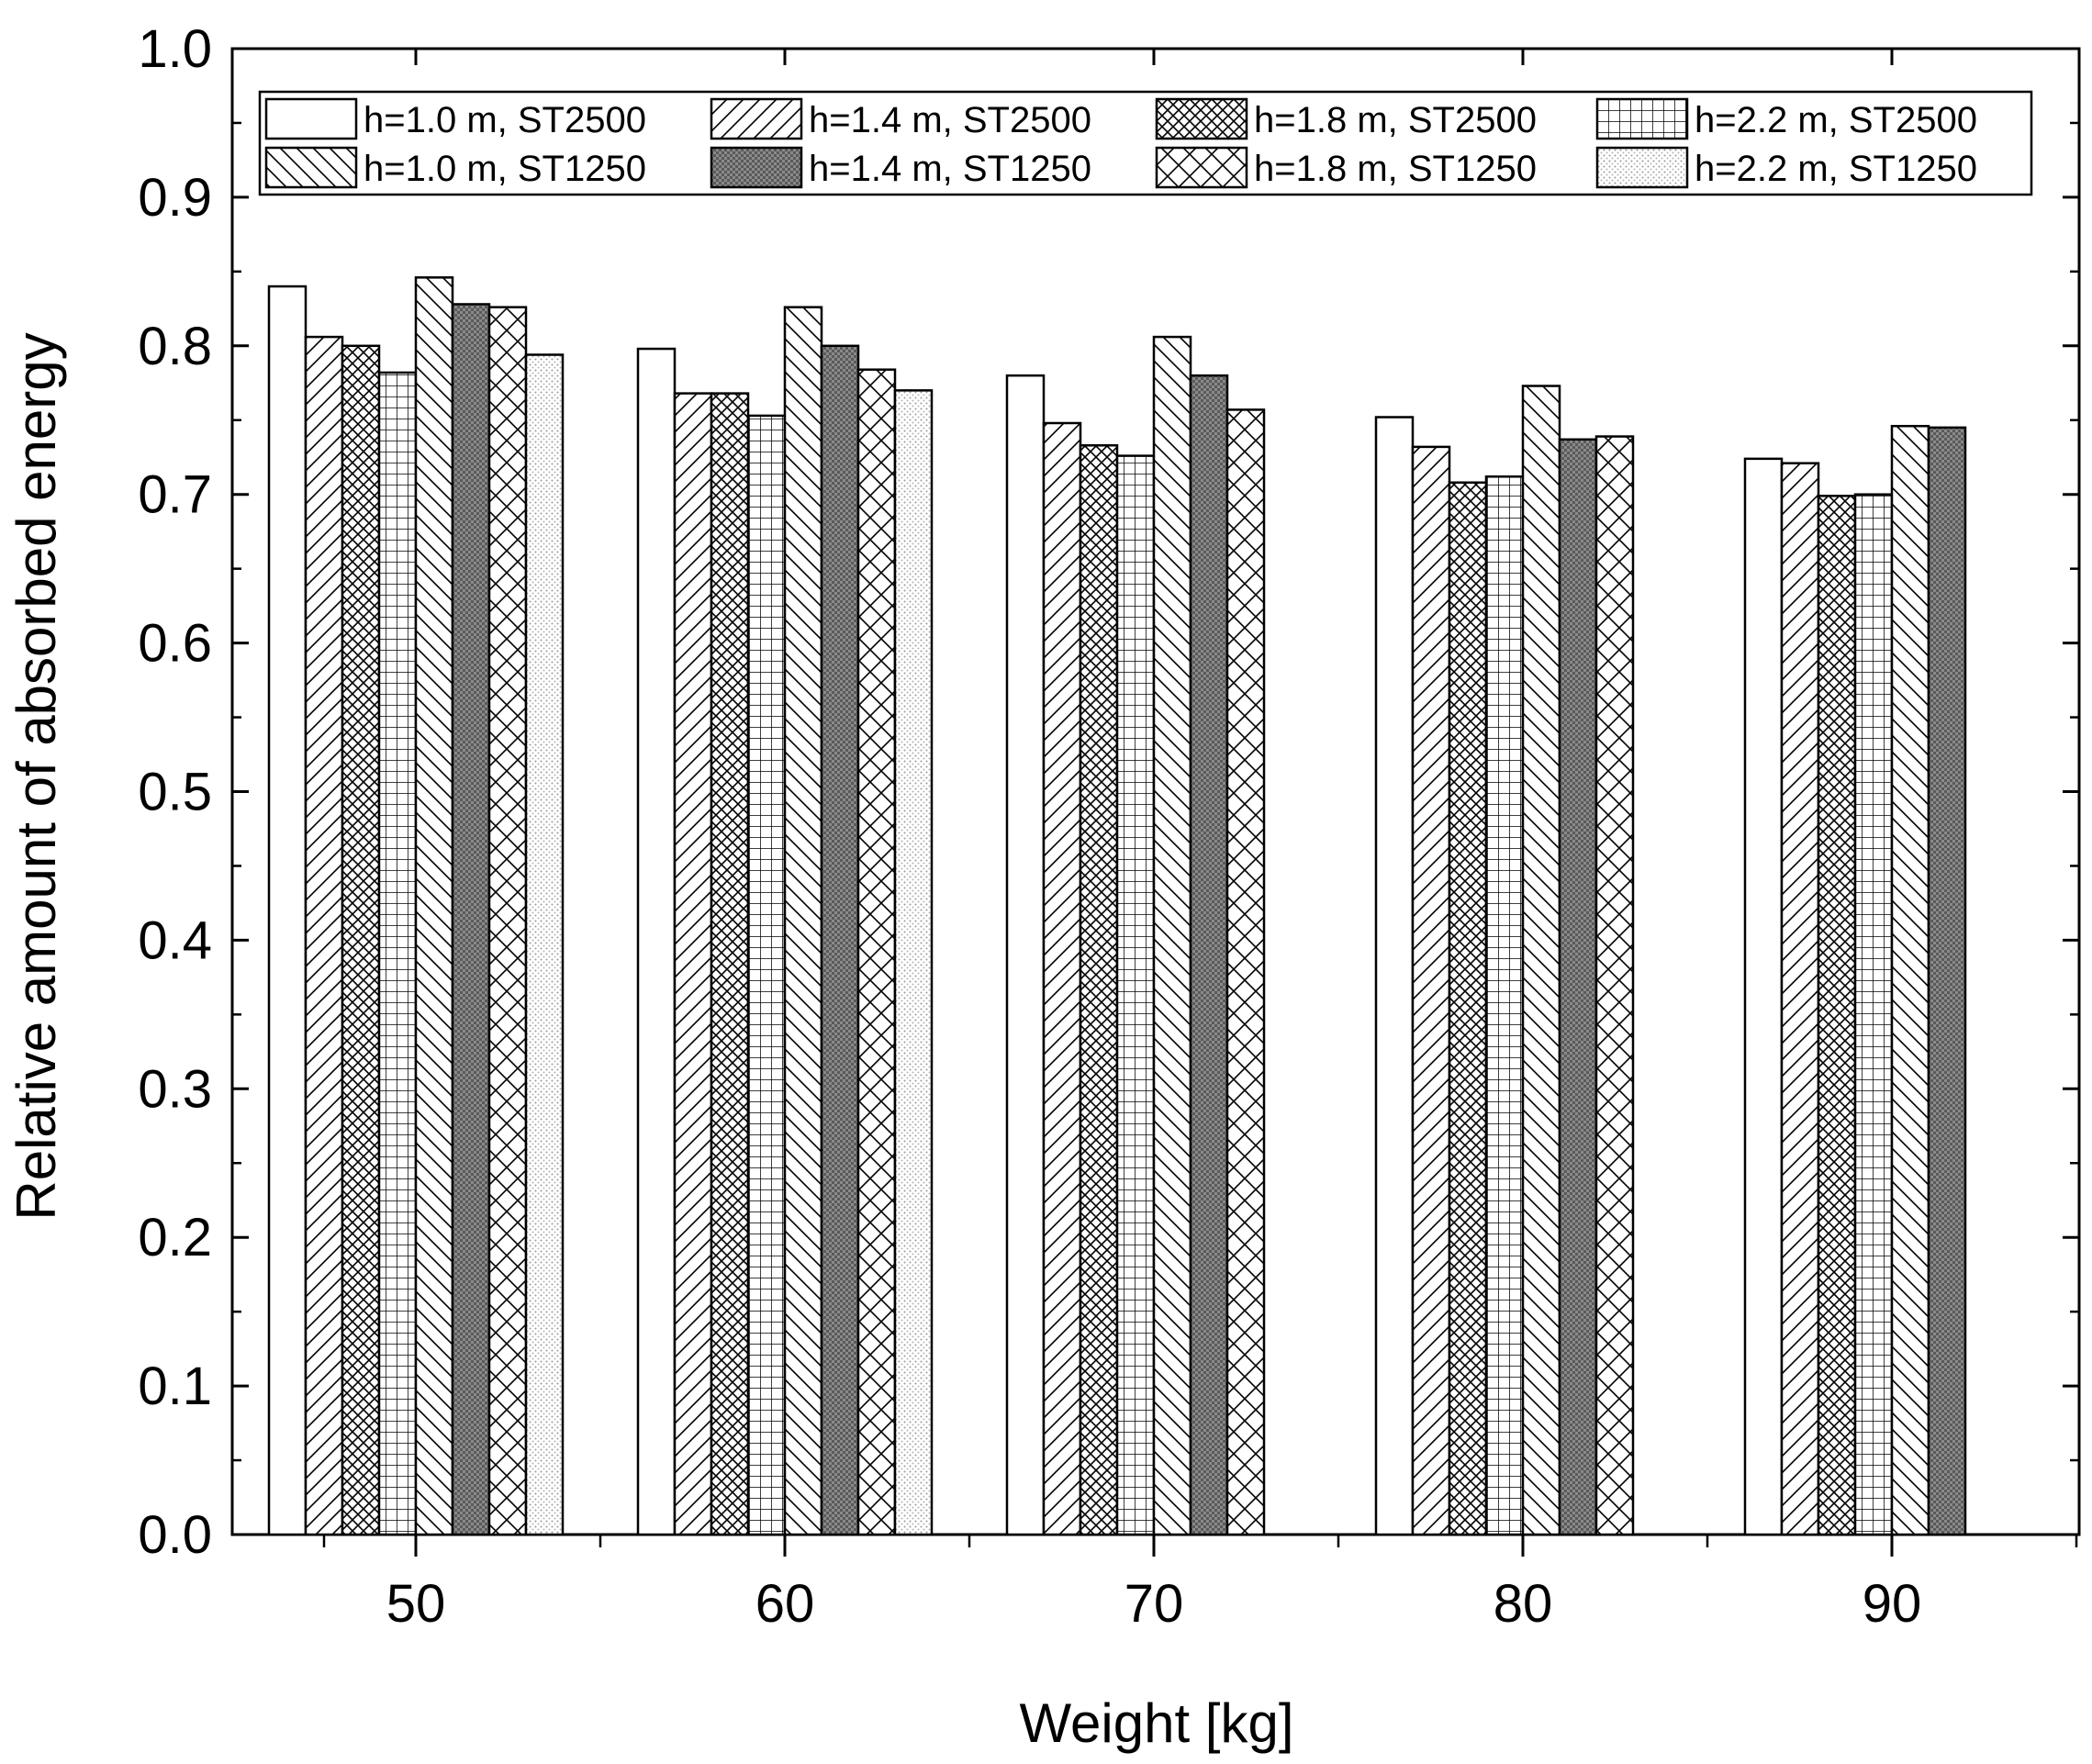 The height and width of the screenshot is (1764, 2092). What do you see at coordinates (1156, 1723) in the screenshot?
I see `x-axis-title: Weight [kg]` at bounding box center [1156, 1723].